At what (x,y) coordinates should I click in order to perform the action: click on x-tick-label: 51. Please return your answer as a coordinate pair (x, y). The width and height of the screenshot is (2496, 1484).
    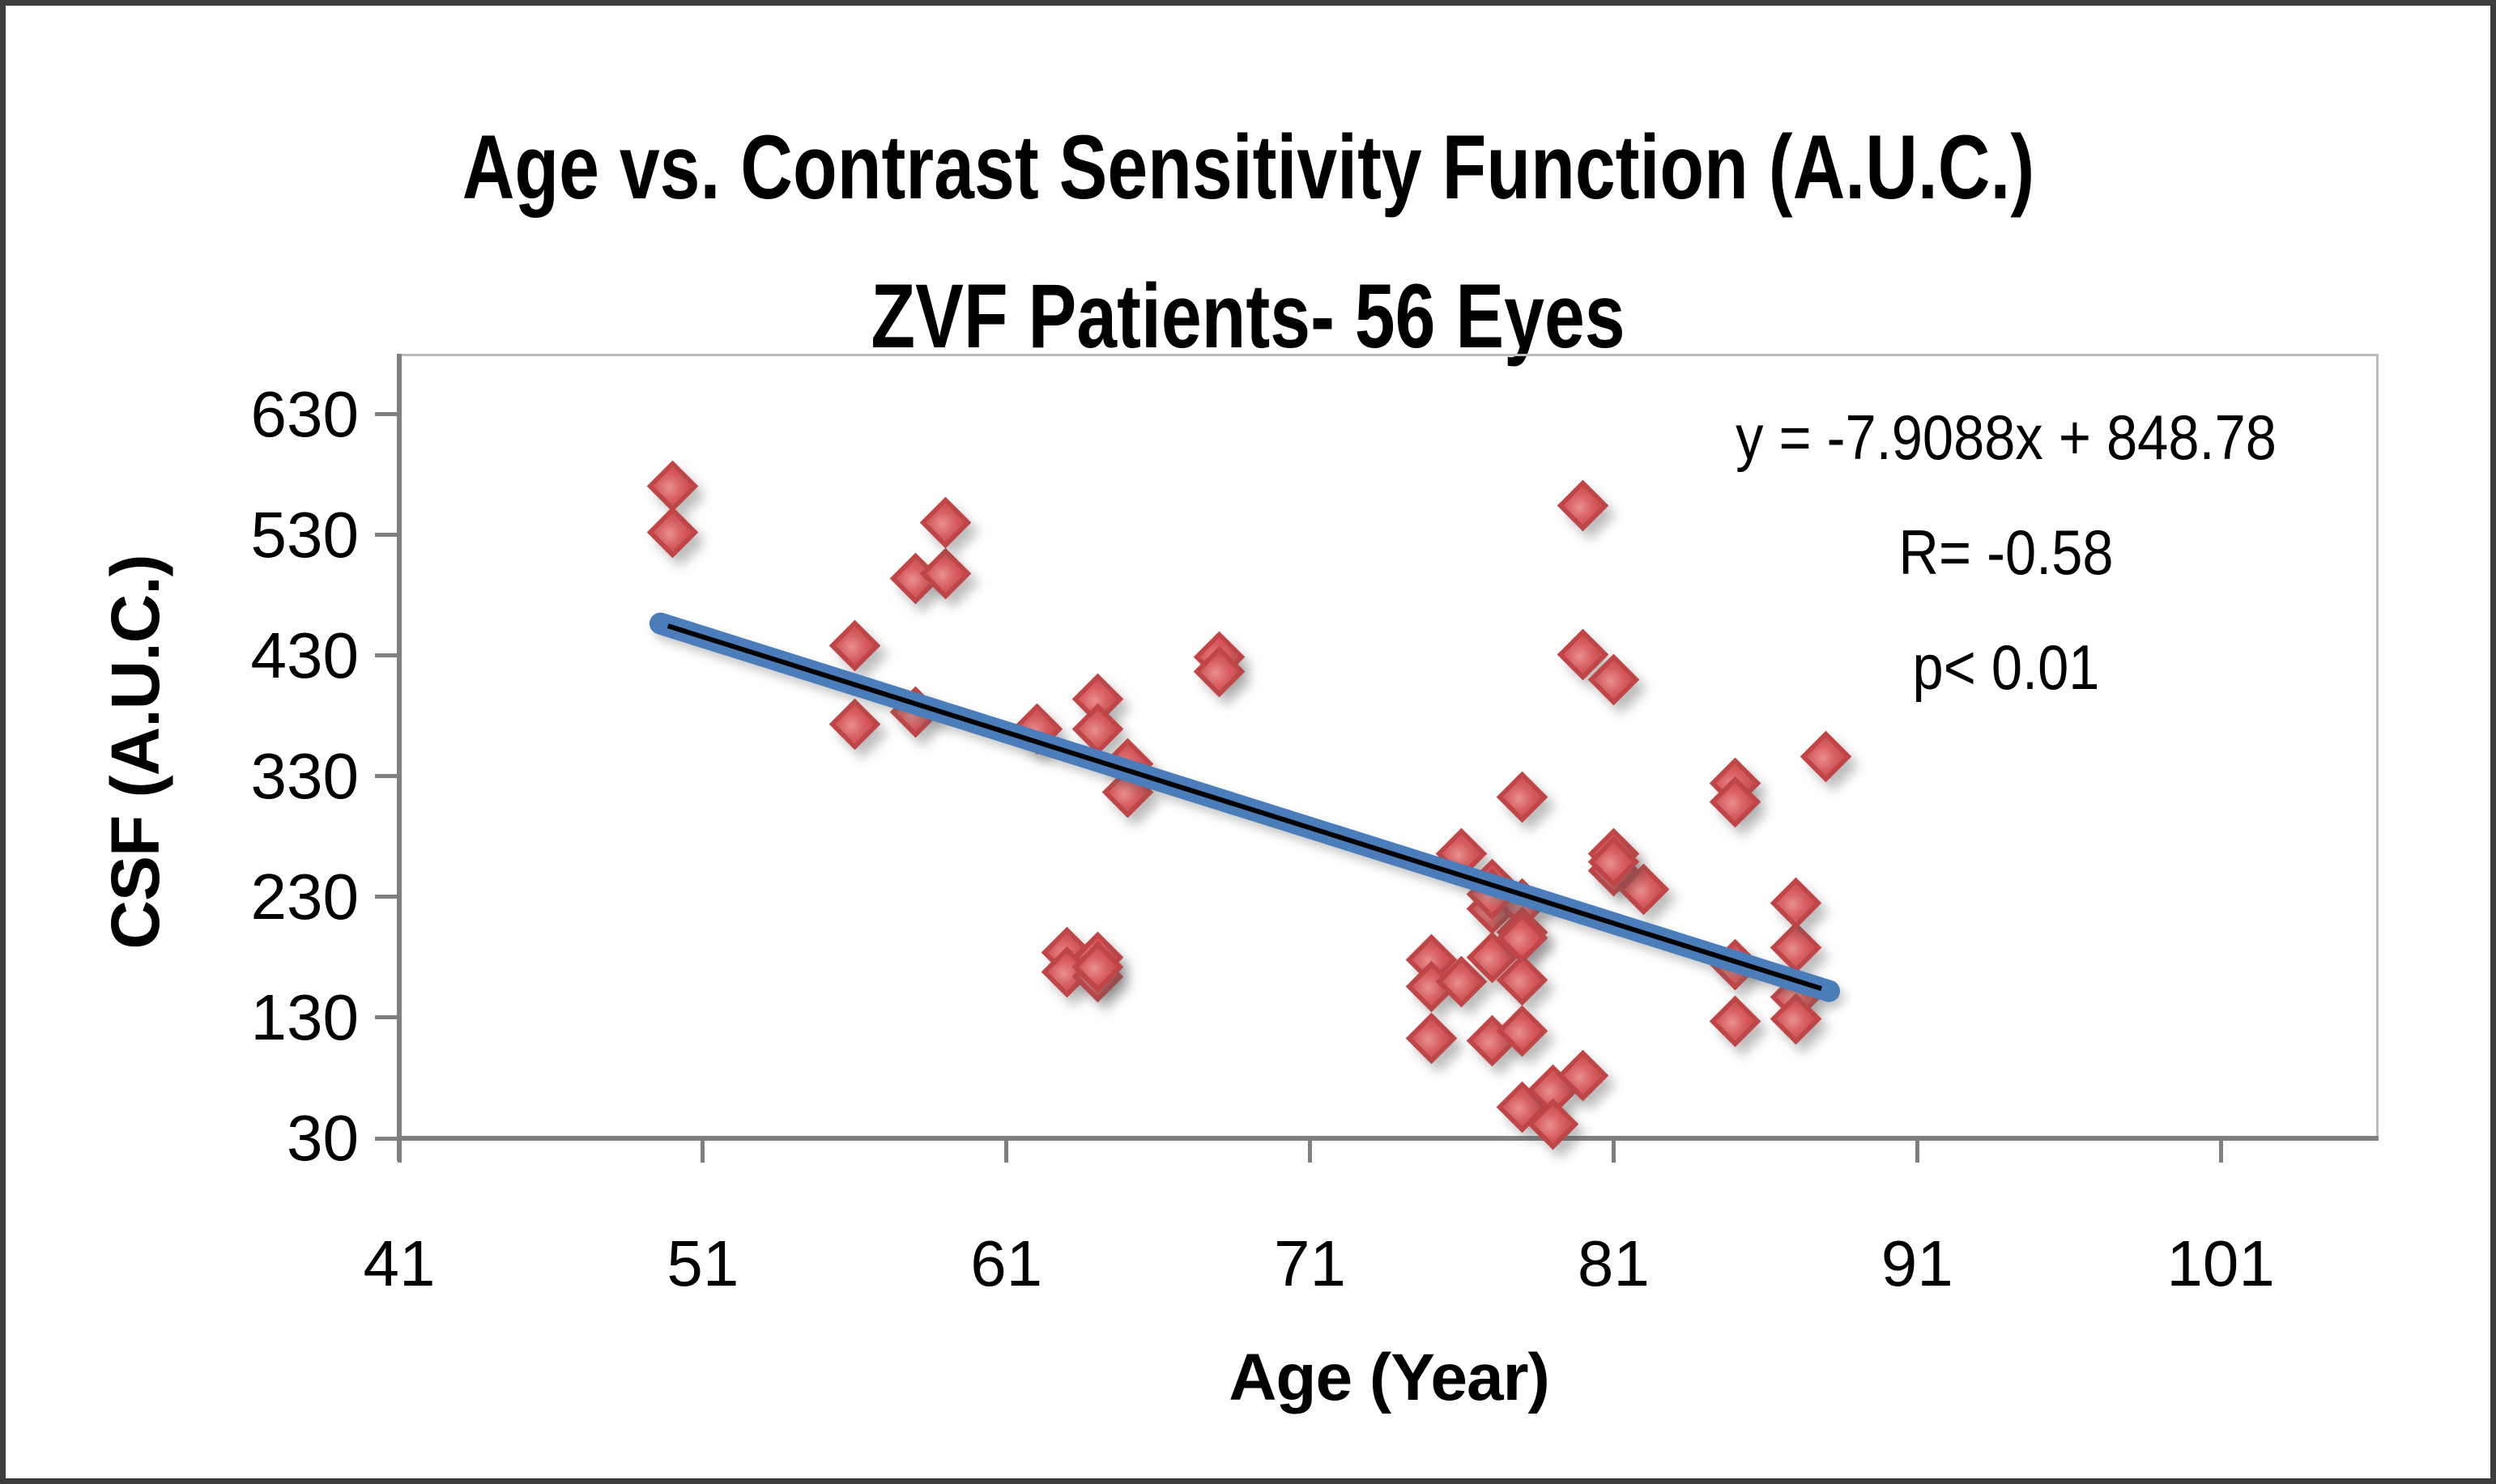
    Looking at the image, I should click on (703, 1263).